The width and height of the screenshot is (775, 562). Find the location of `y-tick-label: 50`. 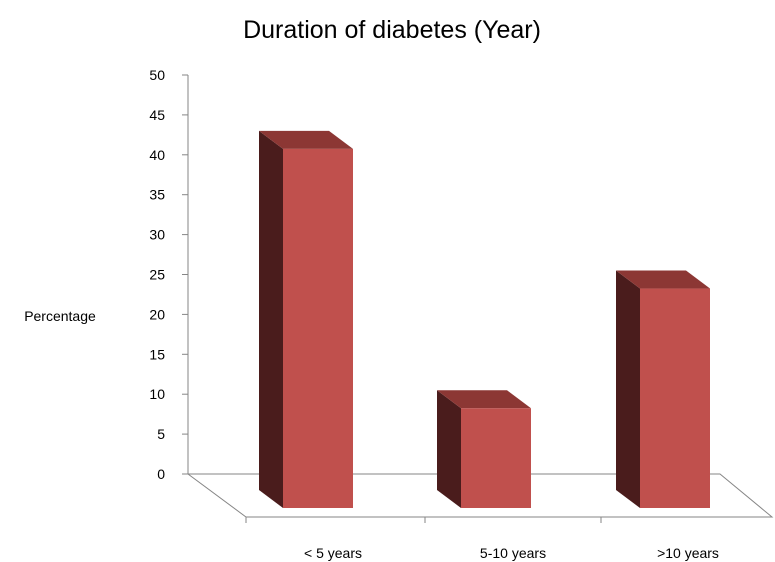

y-tick-label: 50 is located at coordinates (157, 75).